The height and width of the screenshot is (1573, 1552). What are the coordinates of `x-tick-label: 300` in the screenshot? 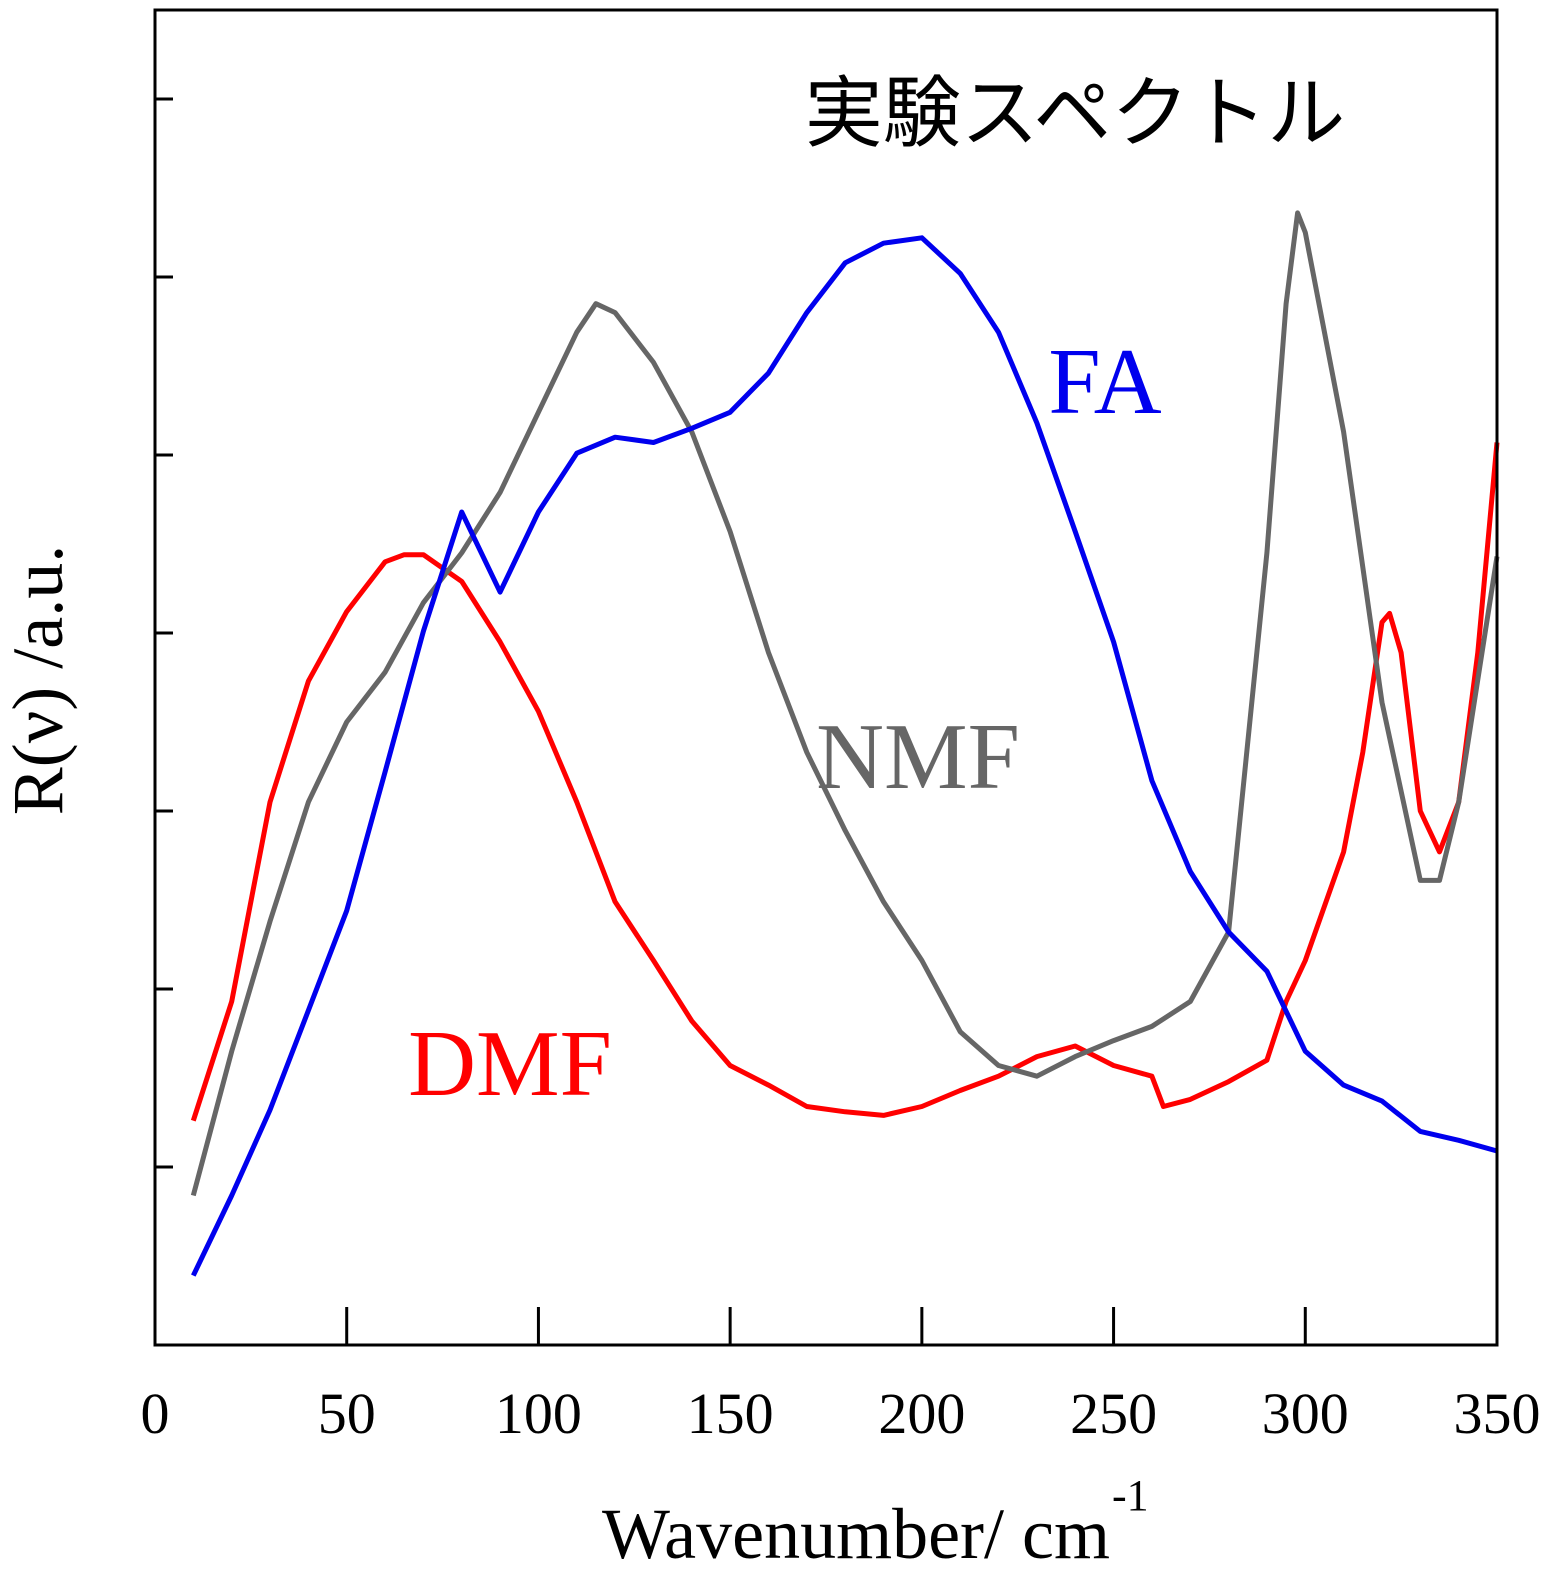 It's located at (1305, 1413).